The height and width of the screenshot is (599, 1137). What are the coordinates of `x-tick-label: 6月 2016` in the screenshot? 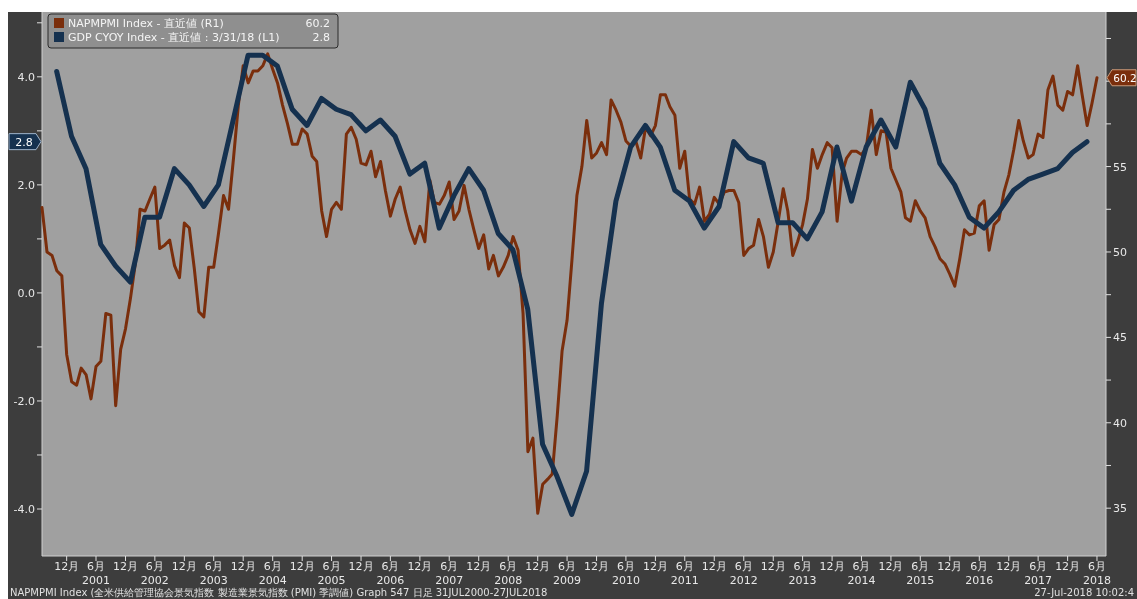 It's located at (979, 573).